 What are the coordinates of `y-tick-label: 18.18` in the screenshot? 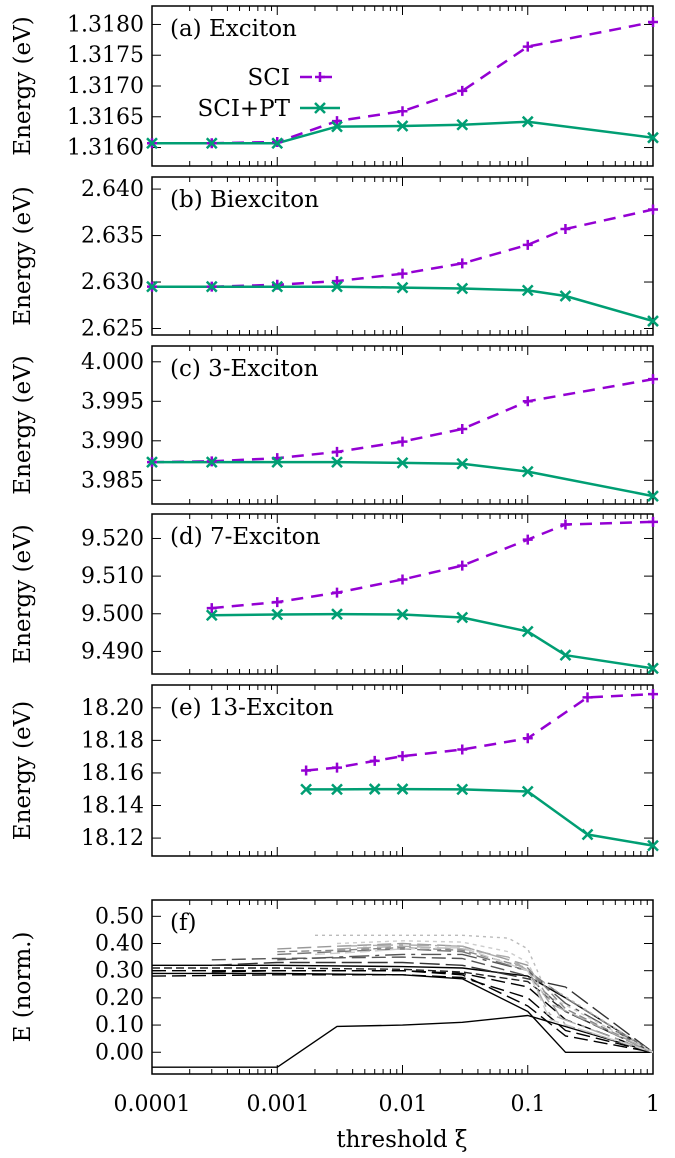 It's located at (112, 740).